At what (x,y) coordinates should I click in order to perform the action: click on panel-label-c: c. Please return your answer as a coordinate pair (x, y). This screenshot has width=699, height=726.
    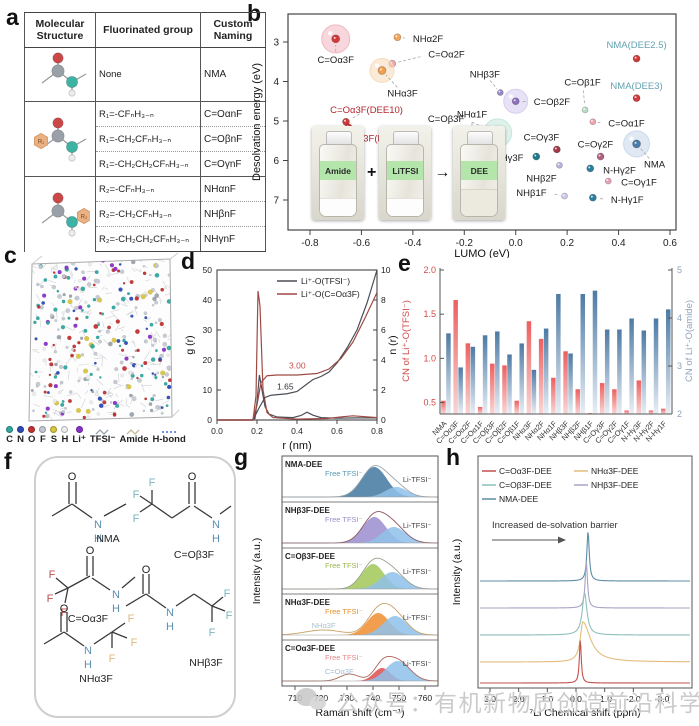
    Looking at the image, I should click on (10, 255).